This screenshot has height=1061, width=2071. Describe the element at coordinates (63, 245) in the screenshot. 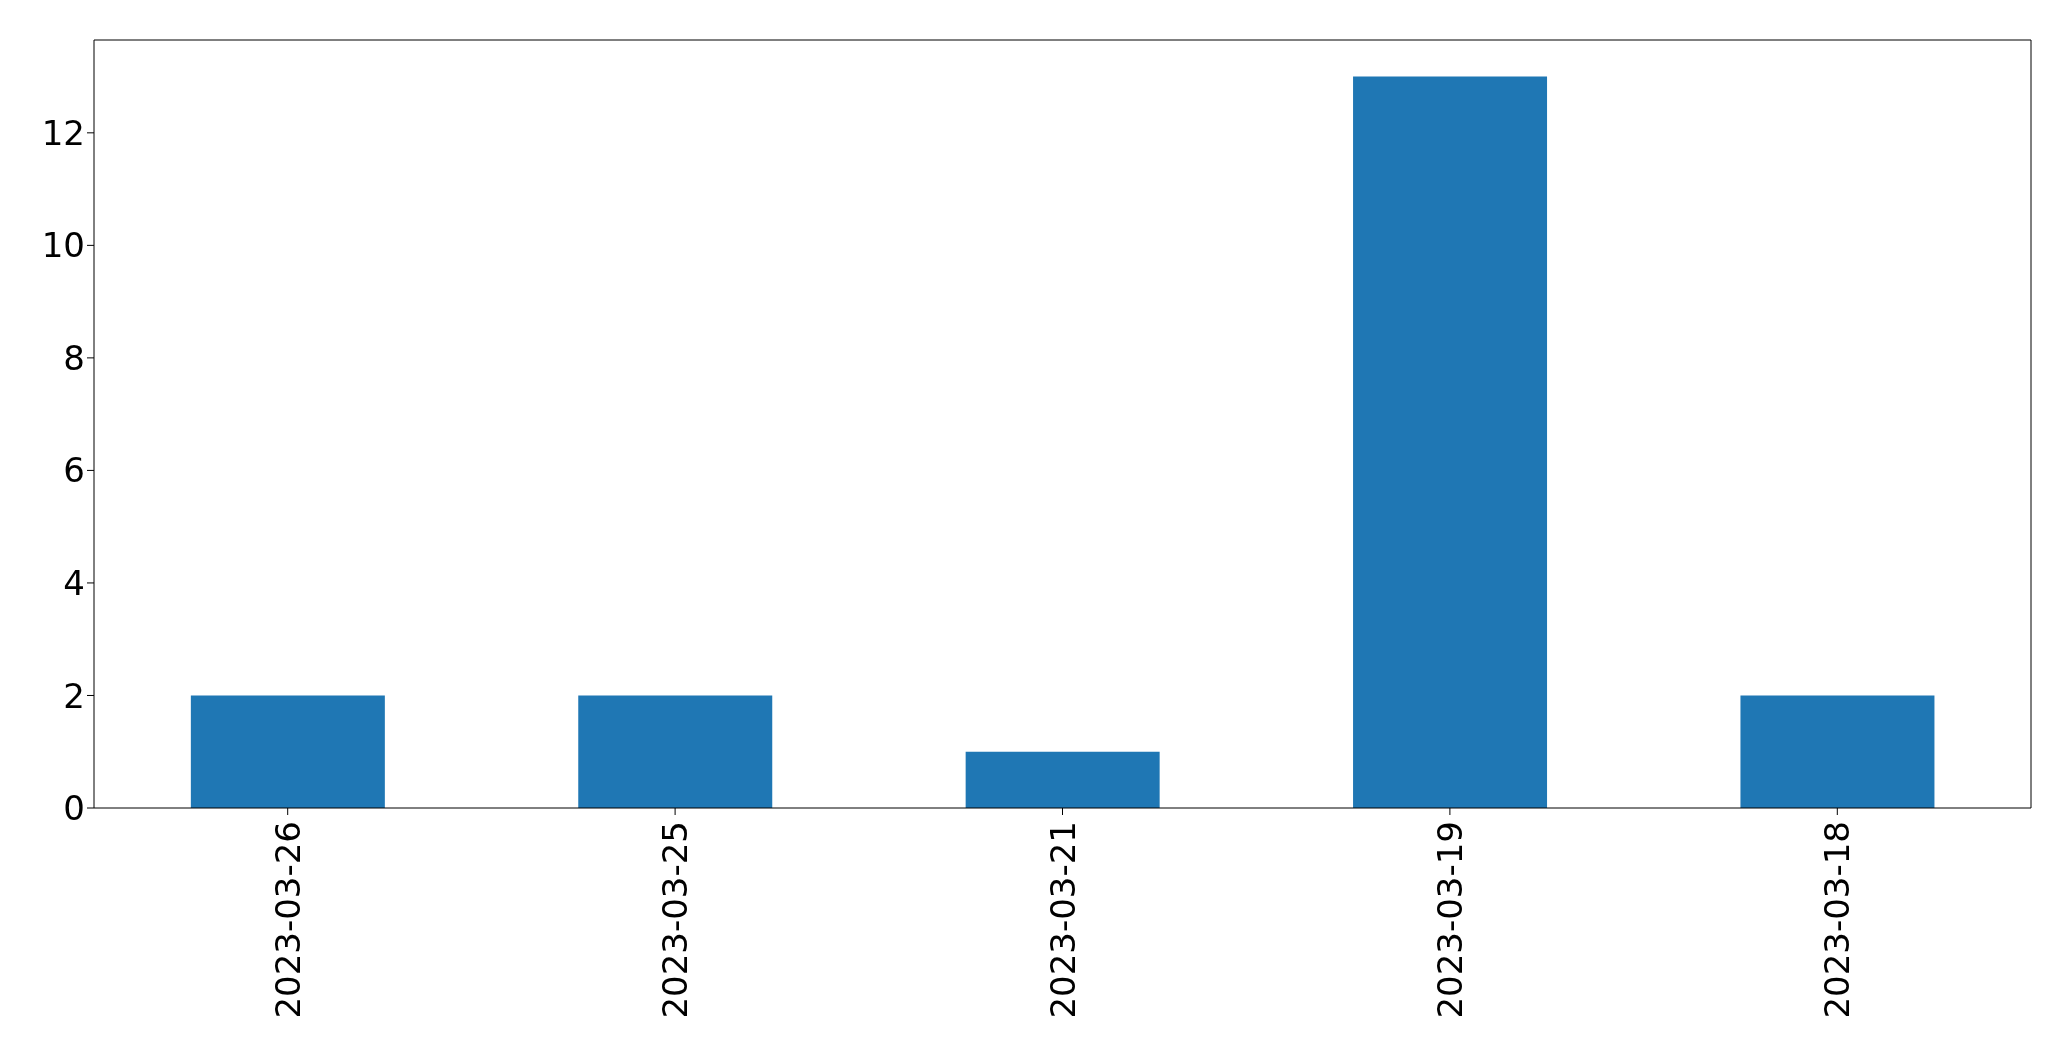

I see `y-tick-label: 10` at that location.